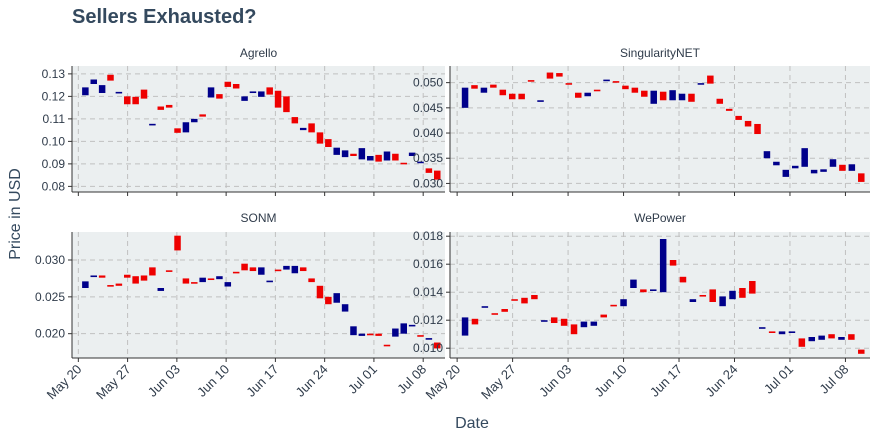  I want to click on y-tick-label: 0.09, so click(54, 164).